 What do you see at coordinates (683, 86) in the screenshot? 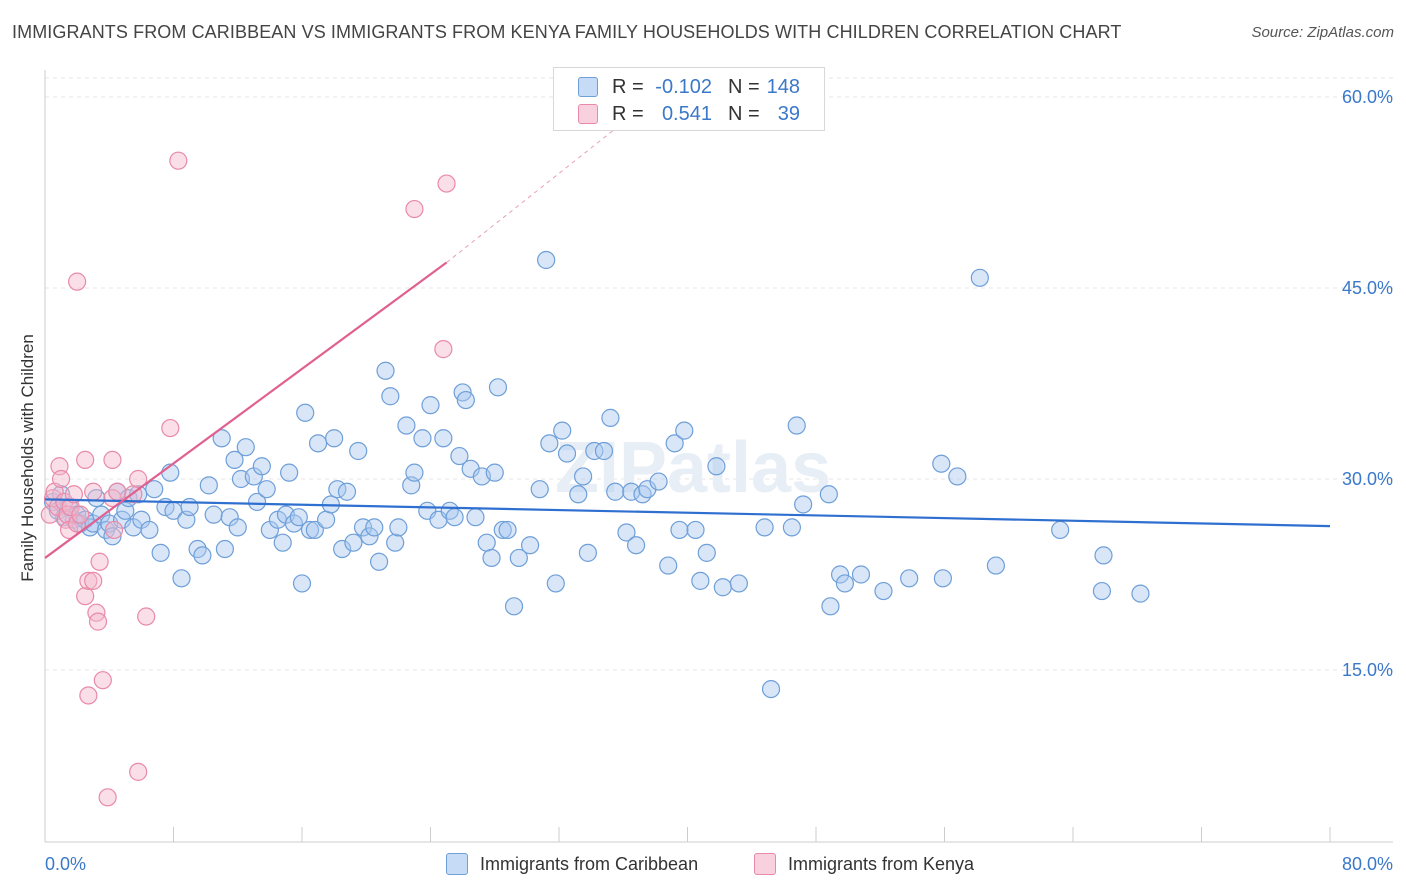
I see `r-value: -0.102` at bounding box center [683, 86].